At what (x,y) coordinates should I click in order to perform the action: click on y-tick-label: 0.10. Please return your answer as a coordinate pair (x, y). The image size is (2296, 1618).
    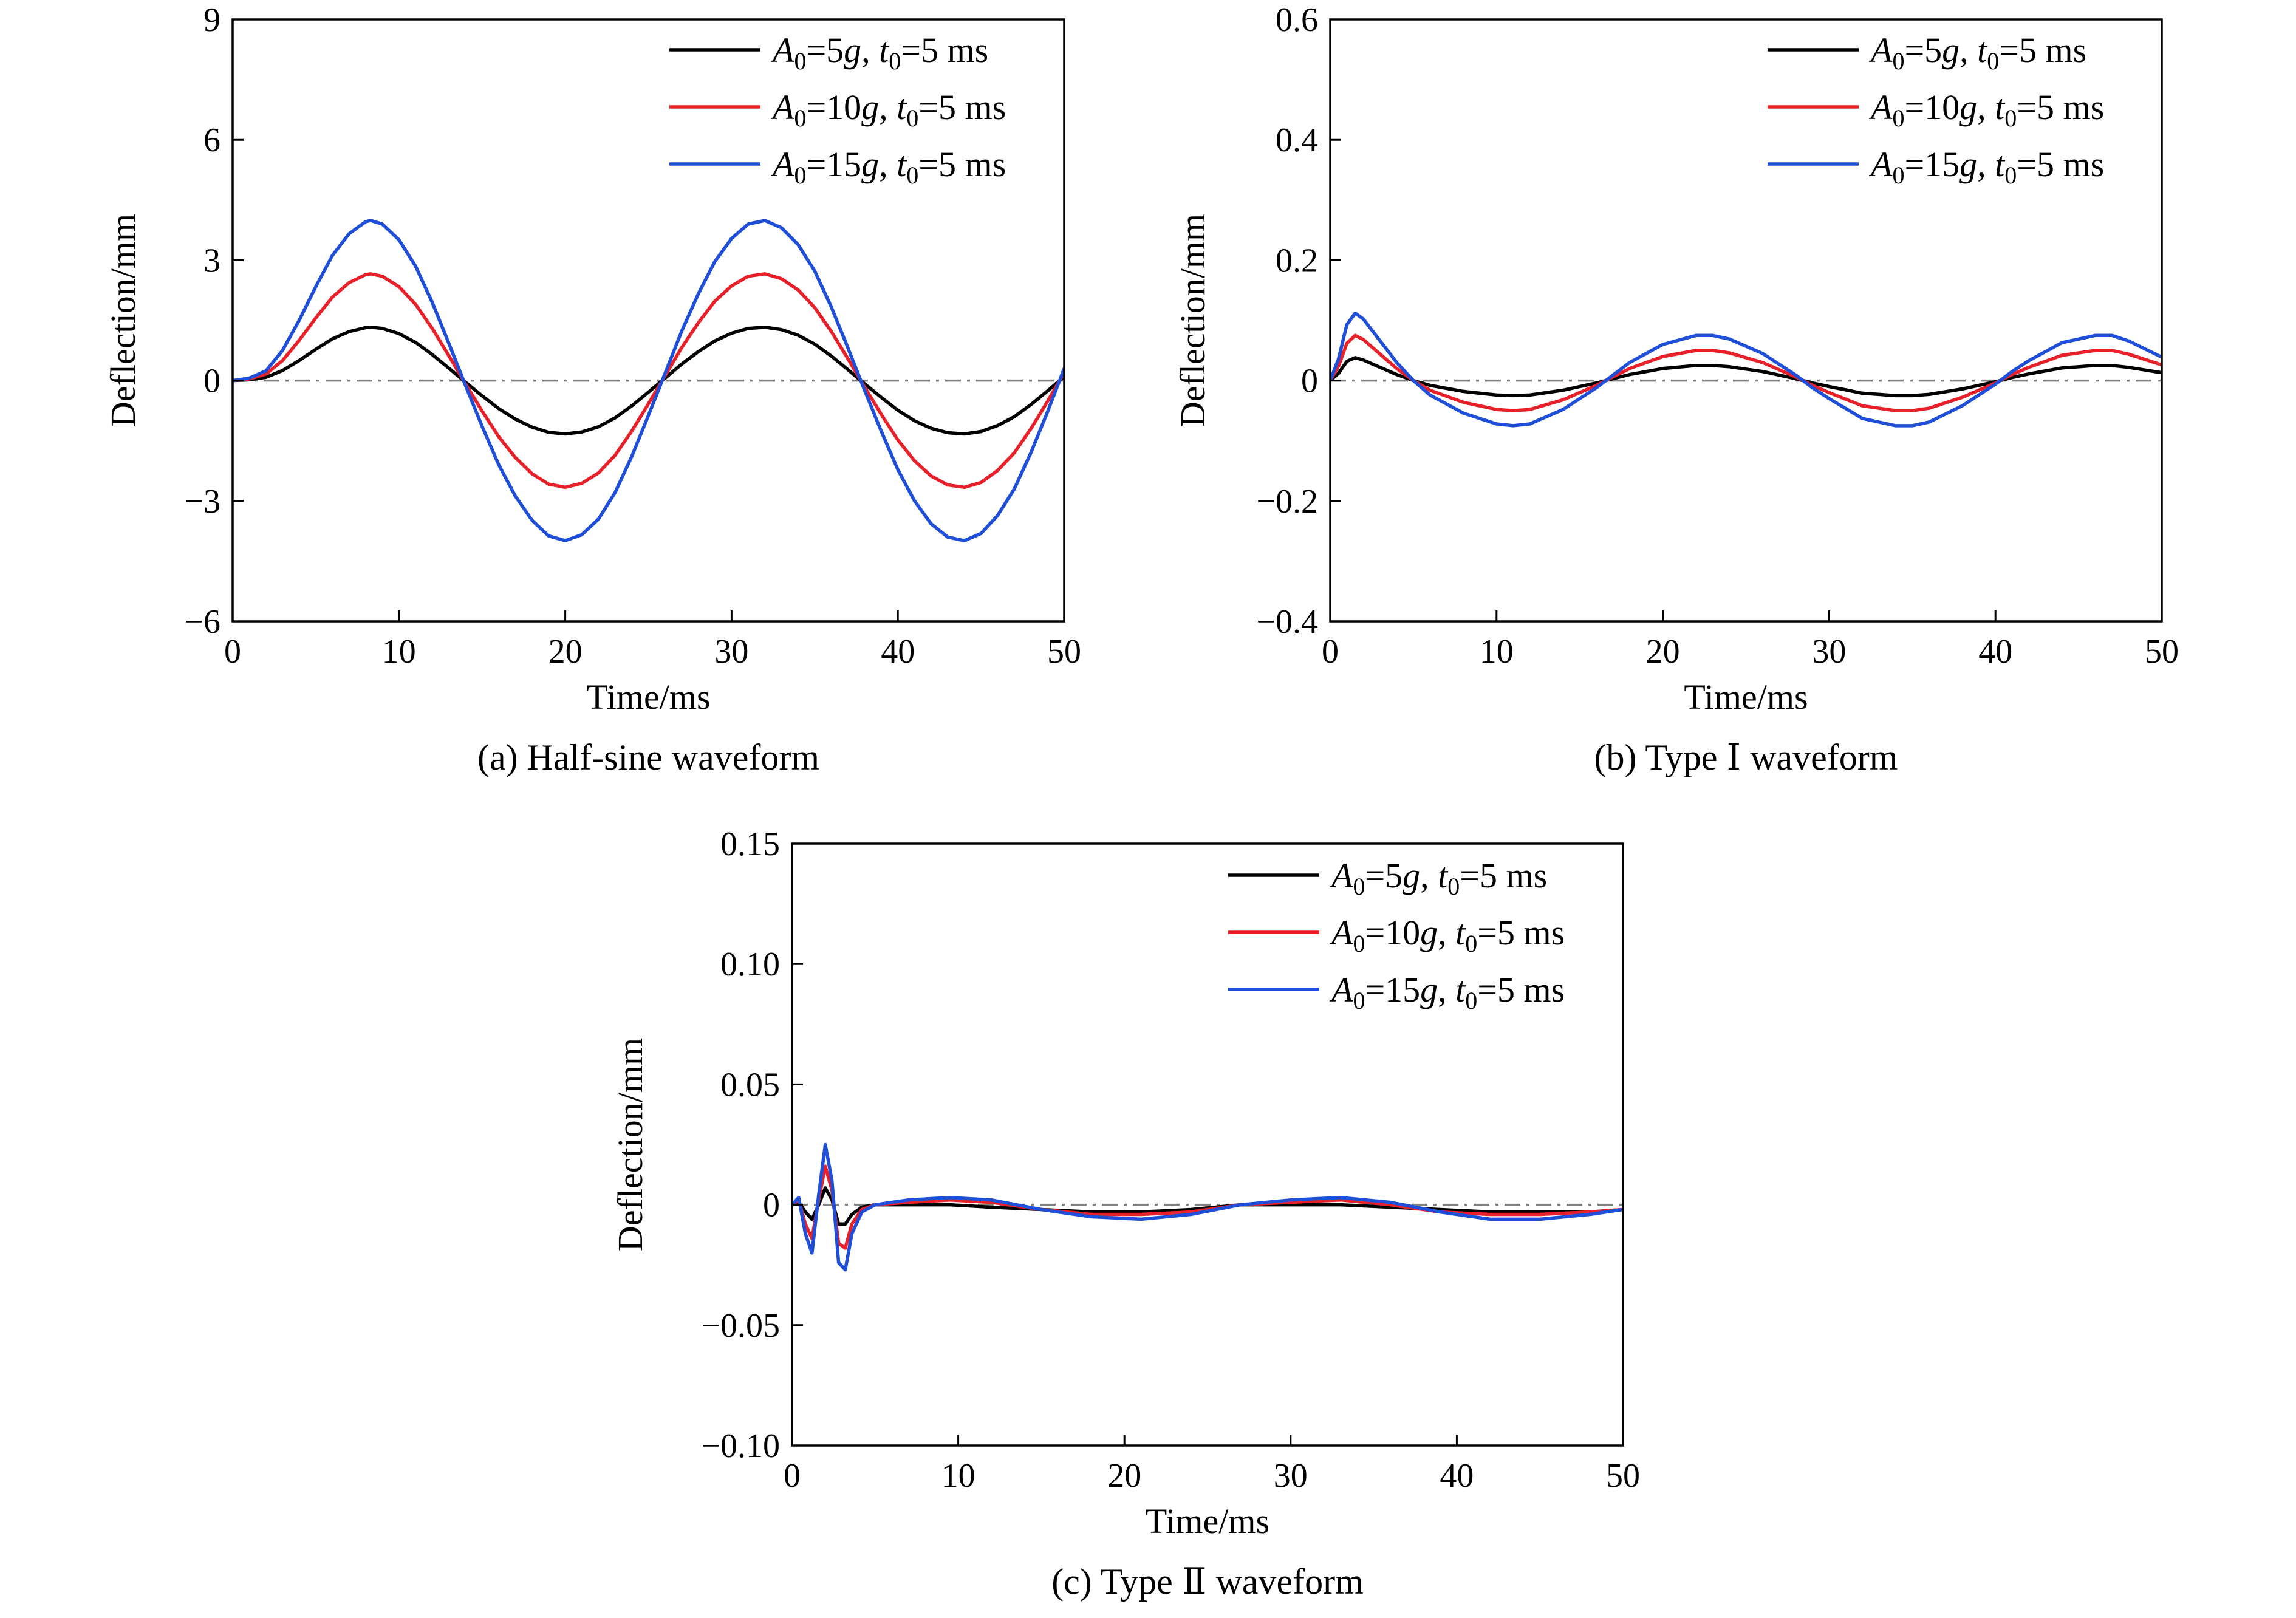
    Looking at the image, I should click on (750, 965).